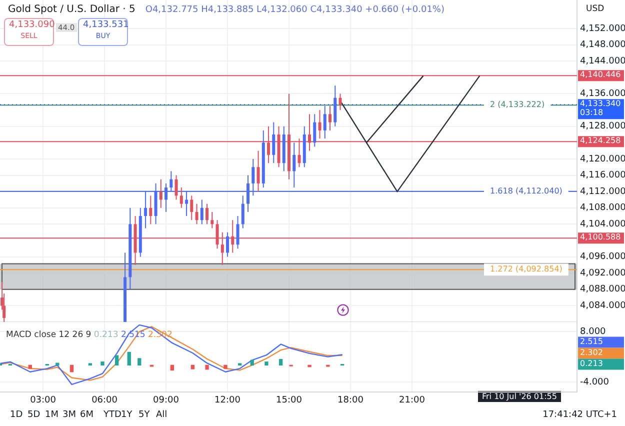 This screenshot has height=426, width=625. What do you see at coordinates (106, 25) in the screenshot?
I see `annotation: 4,133.531` at bounding box center [106, 25].